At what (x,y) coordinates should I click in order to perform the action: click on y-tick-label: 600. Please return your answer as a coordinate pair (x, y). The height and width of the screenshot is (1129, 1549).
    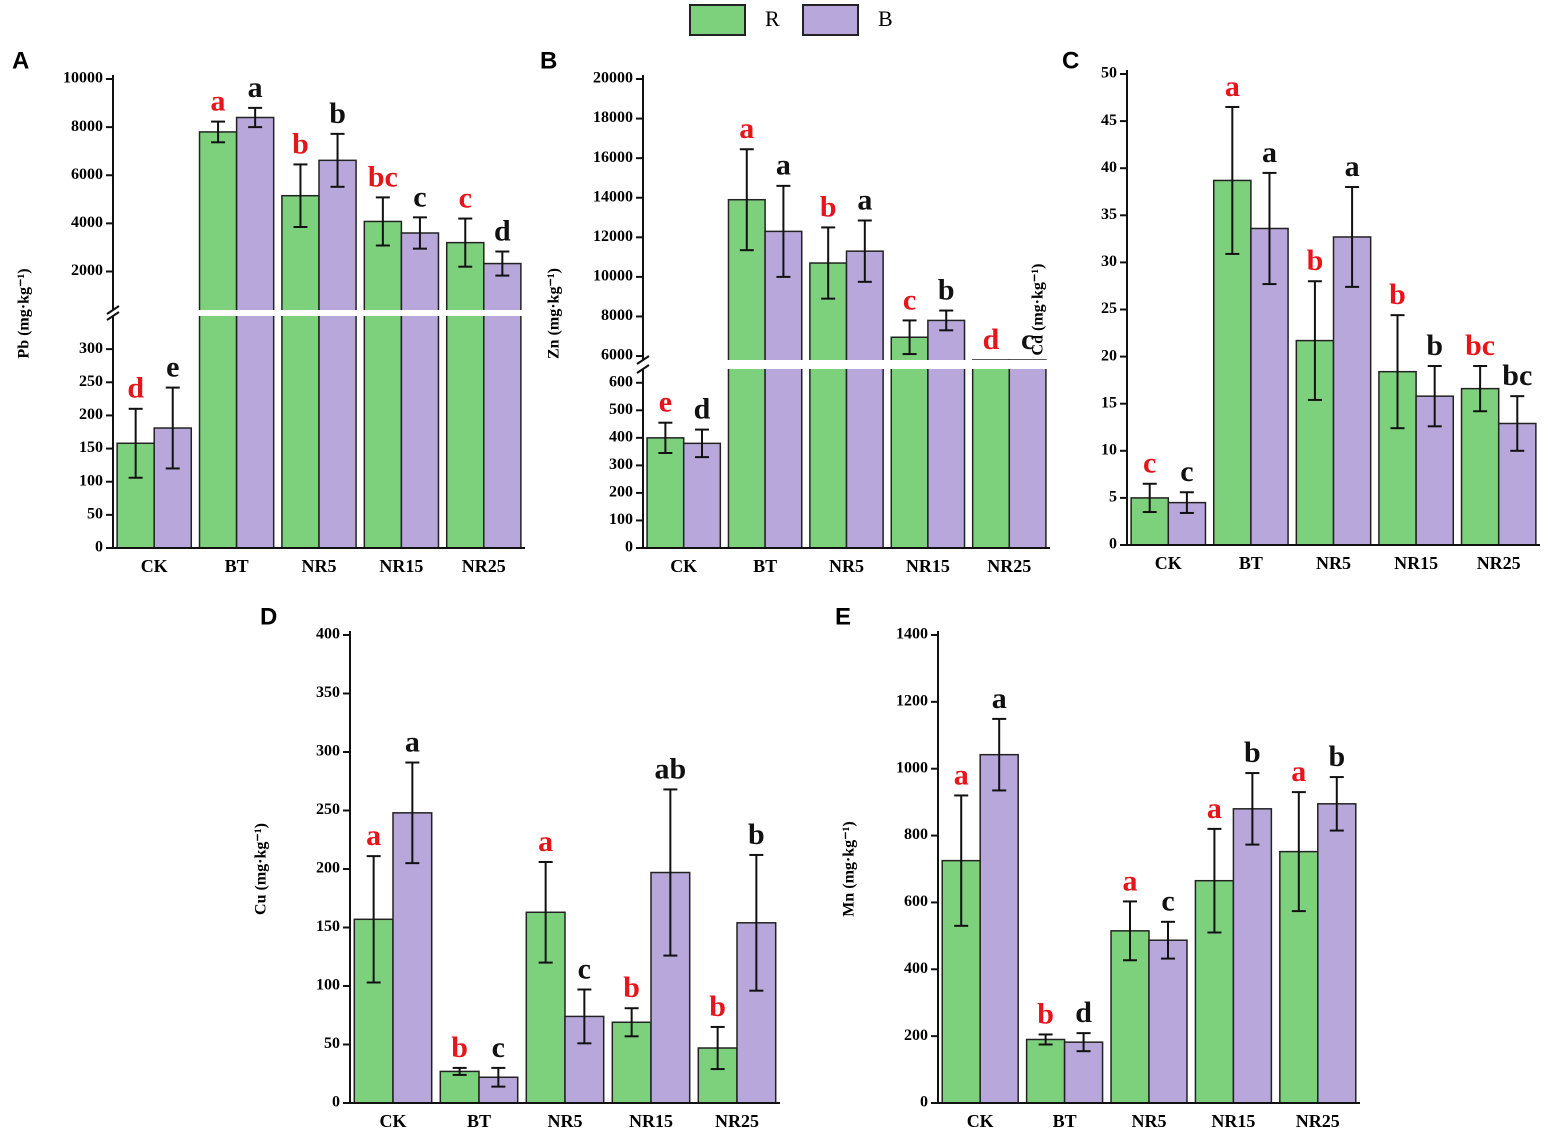
    Looking at the image, I should click on (916, 901).